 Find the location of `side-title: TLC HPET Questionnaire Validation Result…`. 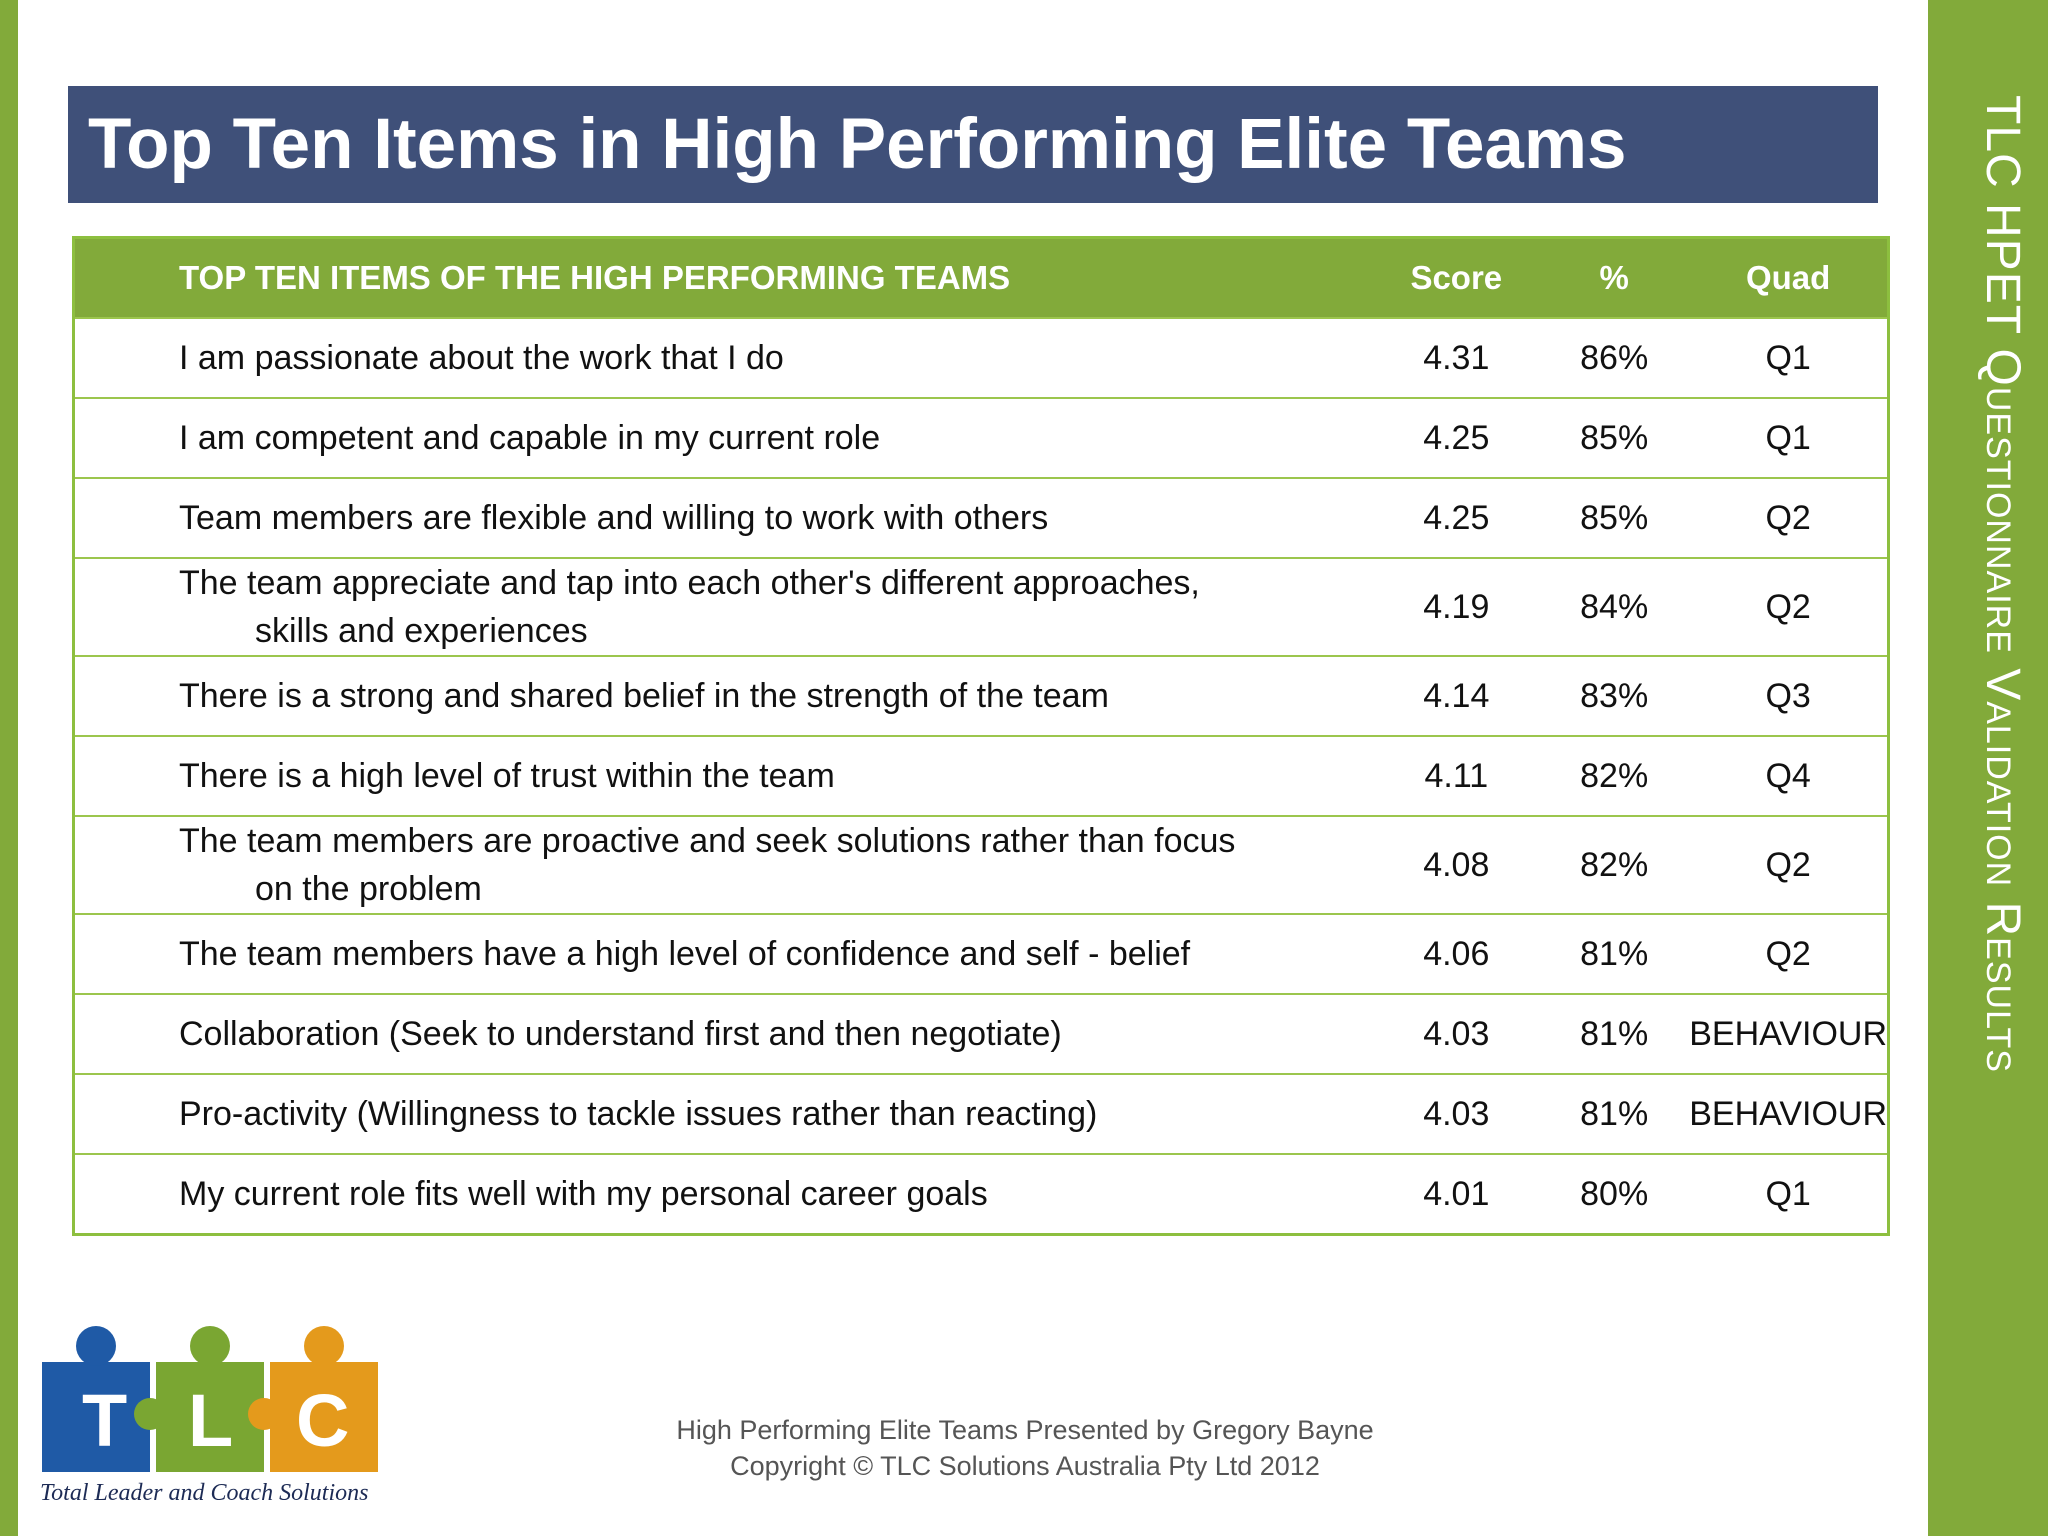

side-title: TLC HPET Questionnaire Validation Result… is located at coordinates (2002, 584).